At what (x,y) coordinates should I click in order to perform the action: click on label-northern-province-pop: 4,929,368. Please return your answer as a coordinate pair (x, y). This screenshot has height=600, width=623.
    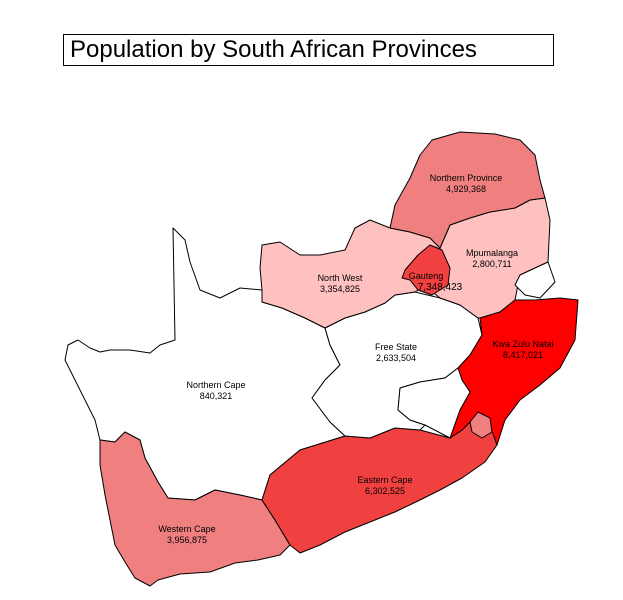
    Looking at the image, I should click on (466, 189).